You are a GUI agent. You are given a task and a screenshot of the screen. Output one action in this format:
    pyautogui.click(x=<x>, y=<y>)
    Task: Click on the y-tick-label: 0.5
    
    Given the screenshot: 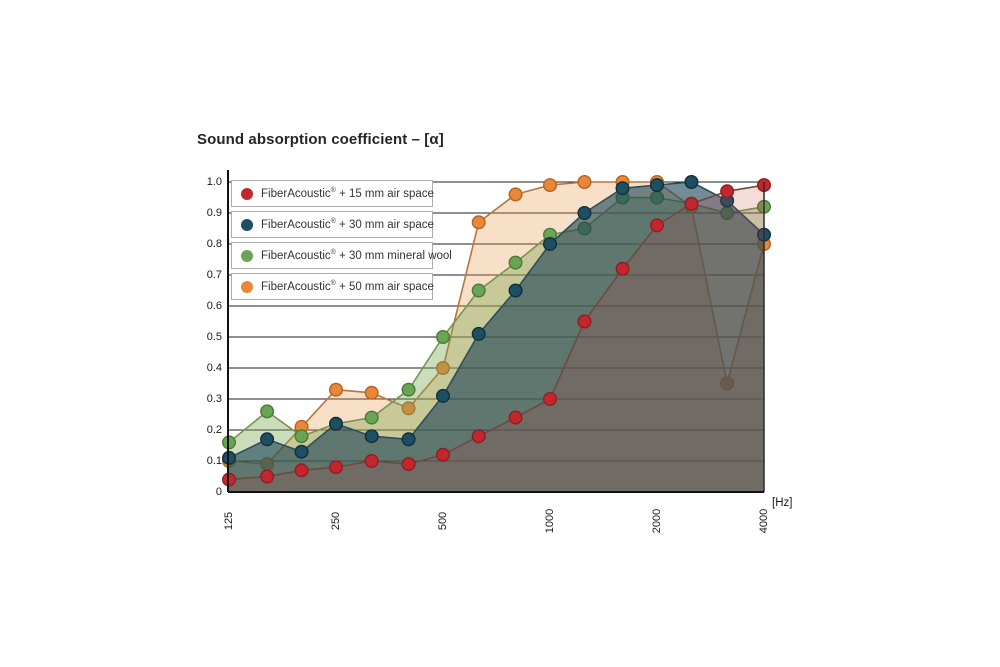 What is the action you would take?
    pyautogui.click(x=214, y=337)
    